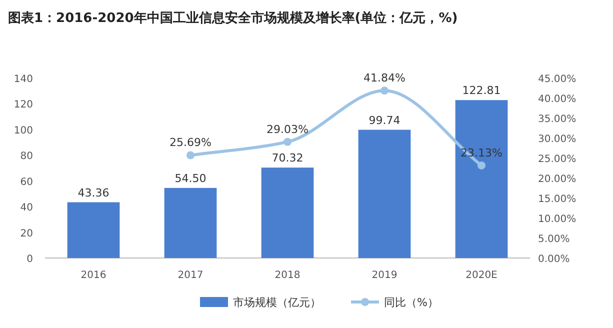 Image resolution: width=613 pixels, height=328 pixels. Describe the element at coordinates (557, 159) in the screenshot. I see `y2-tick-label: 25.00%` at that location.